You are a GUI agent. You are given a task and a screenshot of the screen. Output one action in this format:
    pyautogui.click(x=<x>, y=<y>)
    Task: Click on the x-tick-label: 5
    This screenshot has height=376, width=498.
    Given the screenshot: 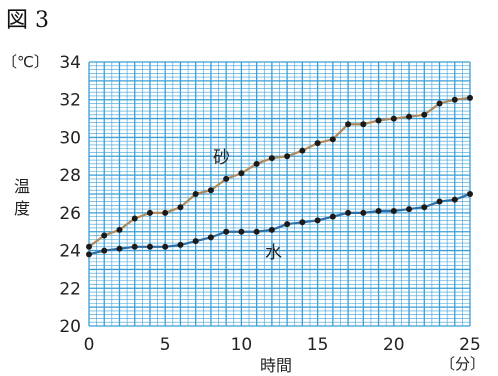 What is the action you would take?
    pyautogui.click(x=165, y=345)
    